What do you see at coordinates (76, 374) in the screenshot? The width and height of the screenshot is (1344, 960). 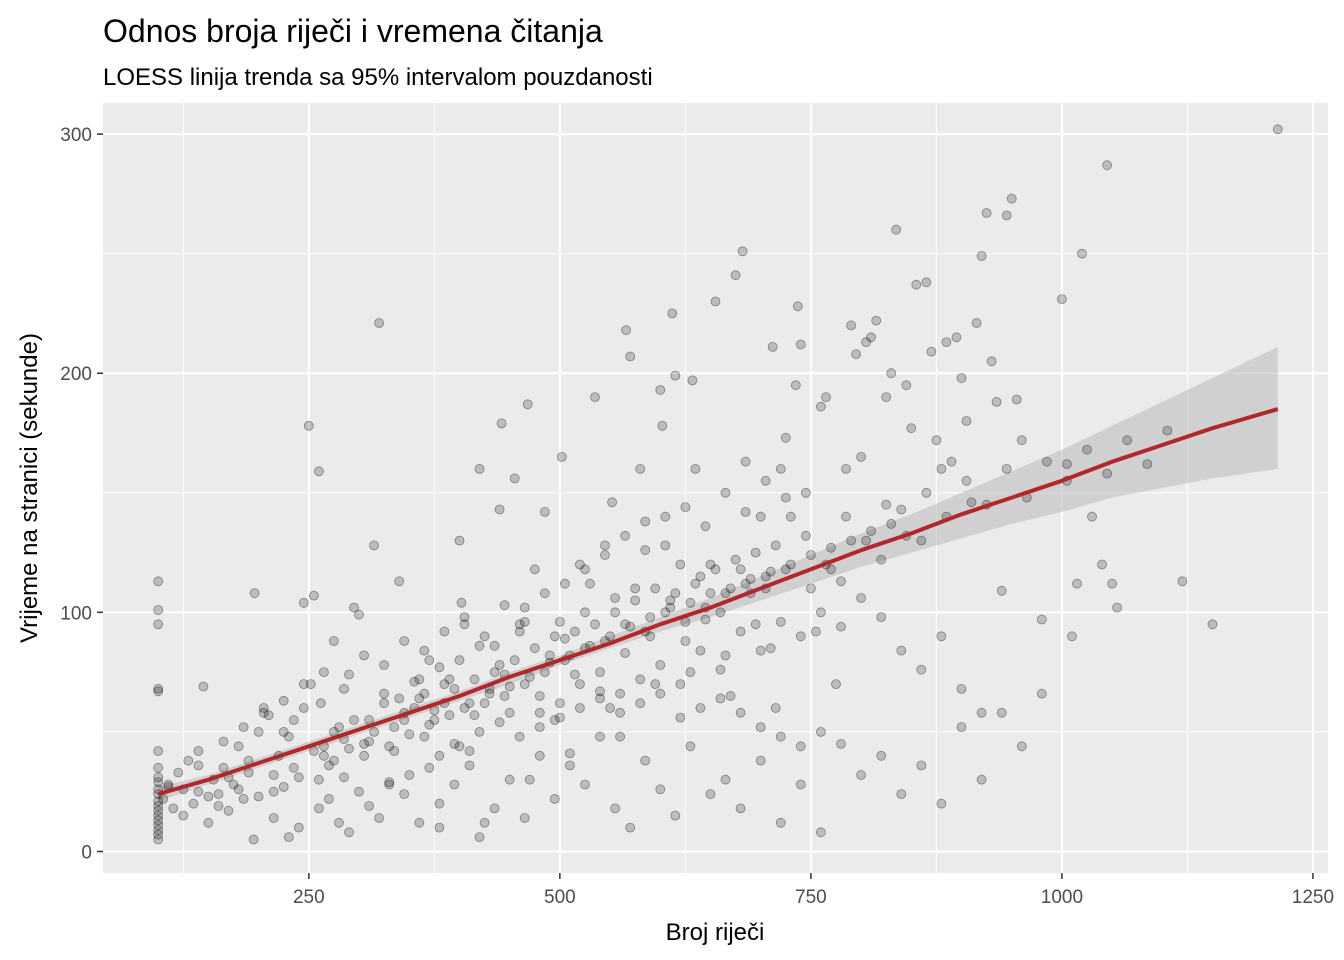 I see `y-tick-label: 200` at bounding box center [76, 374].